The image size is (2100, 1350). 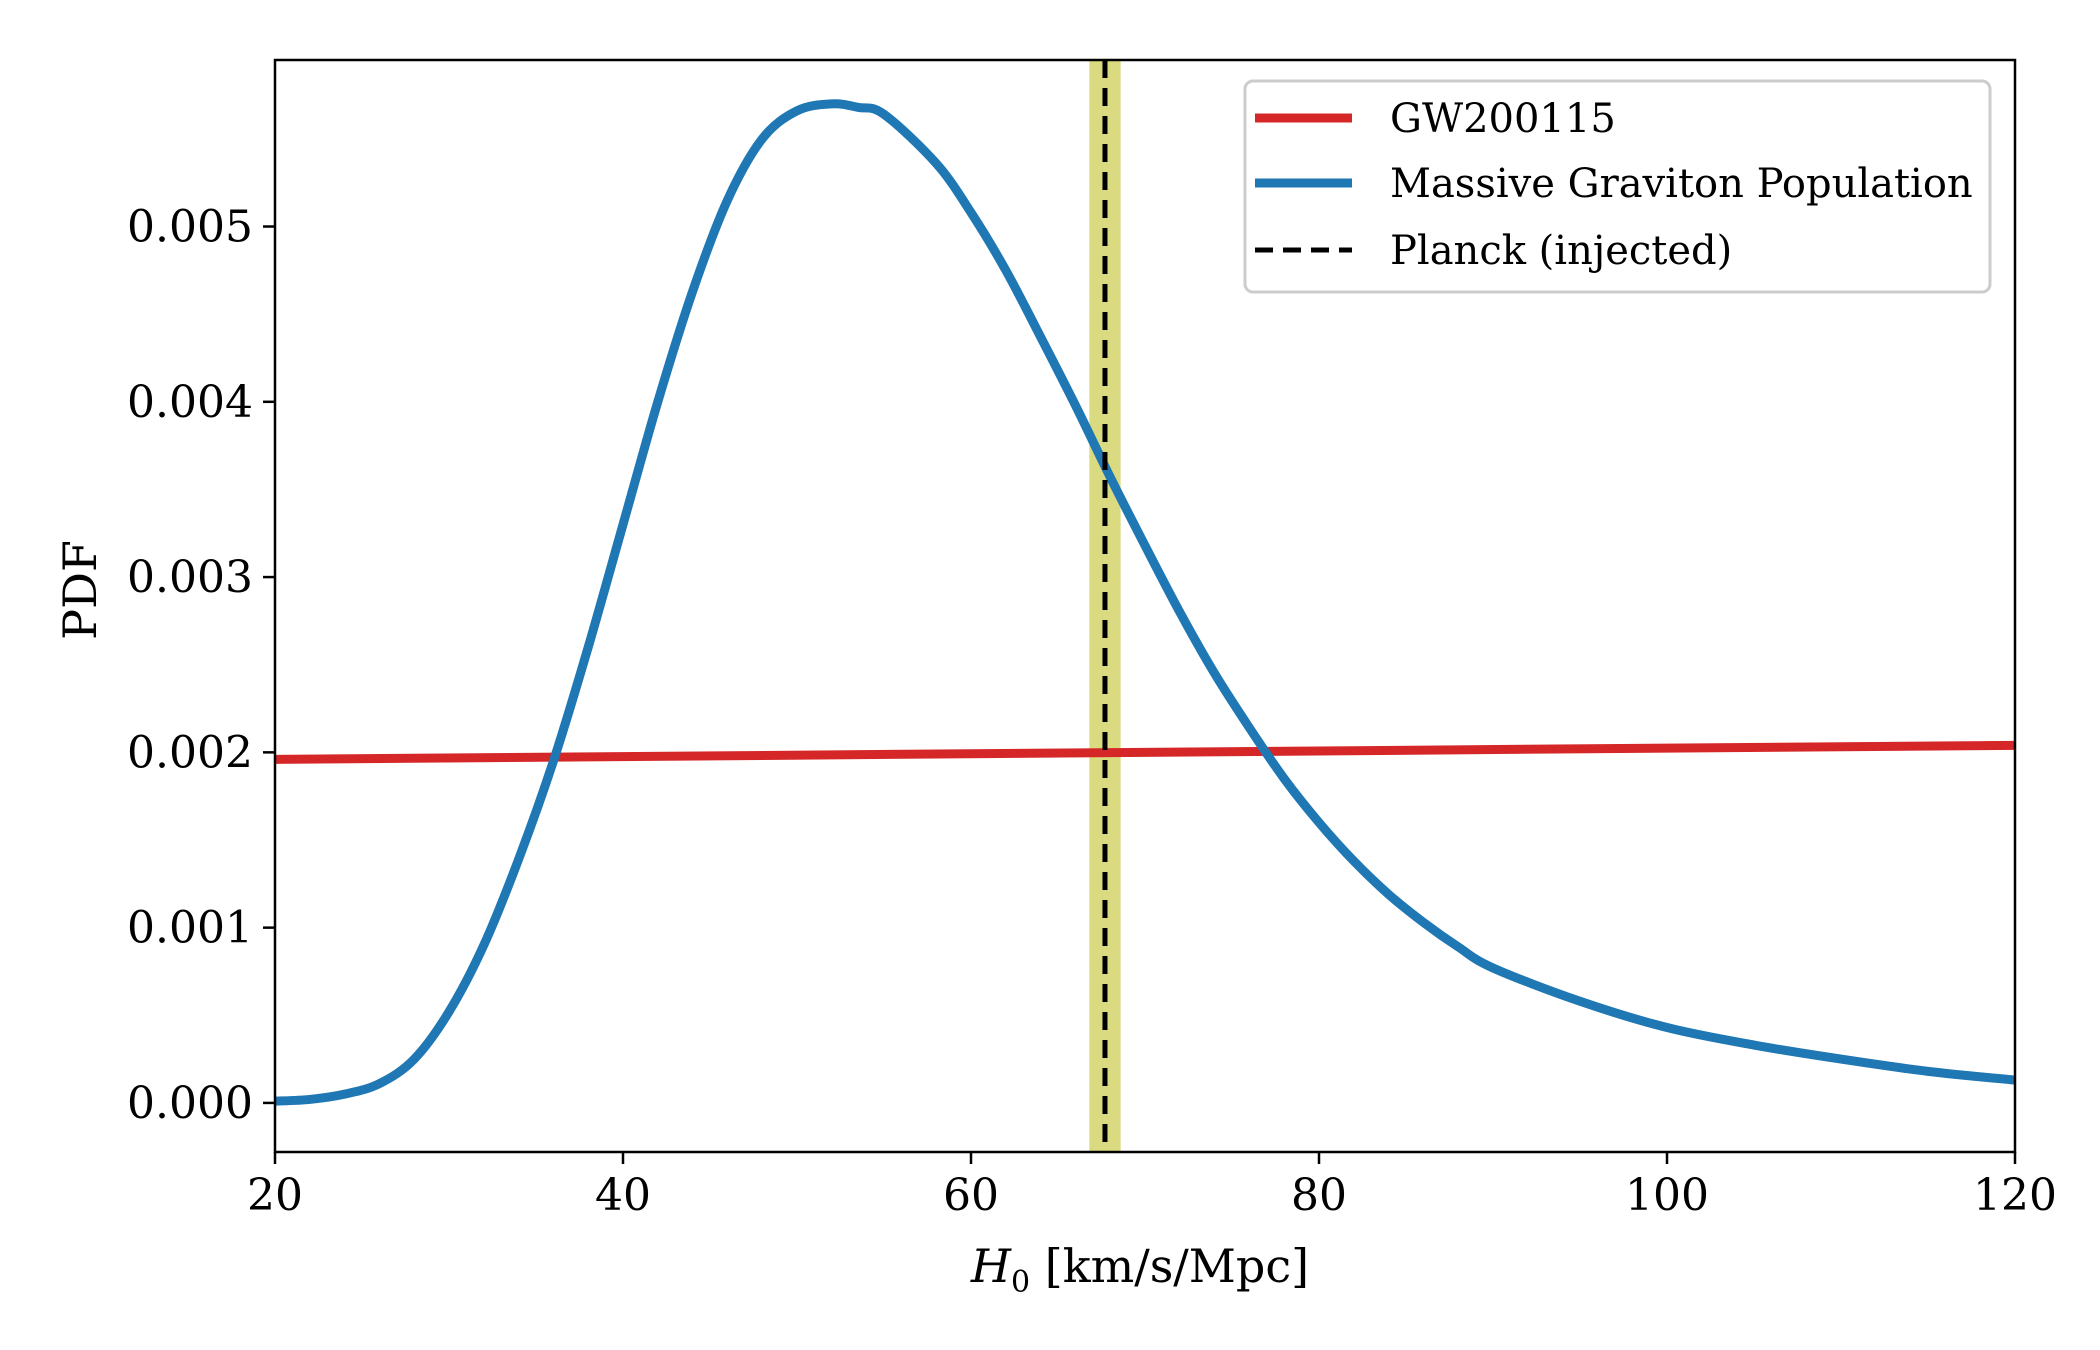 What do you see at coordinates (190, 227) in the screenshot?
I see `y-tick-label: 0.005` at bounding box center [190, 227].